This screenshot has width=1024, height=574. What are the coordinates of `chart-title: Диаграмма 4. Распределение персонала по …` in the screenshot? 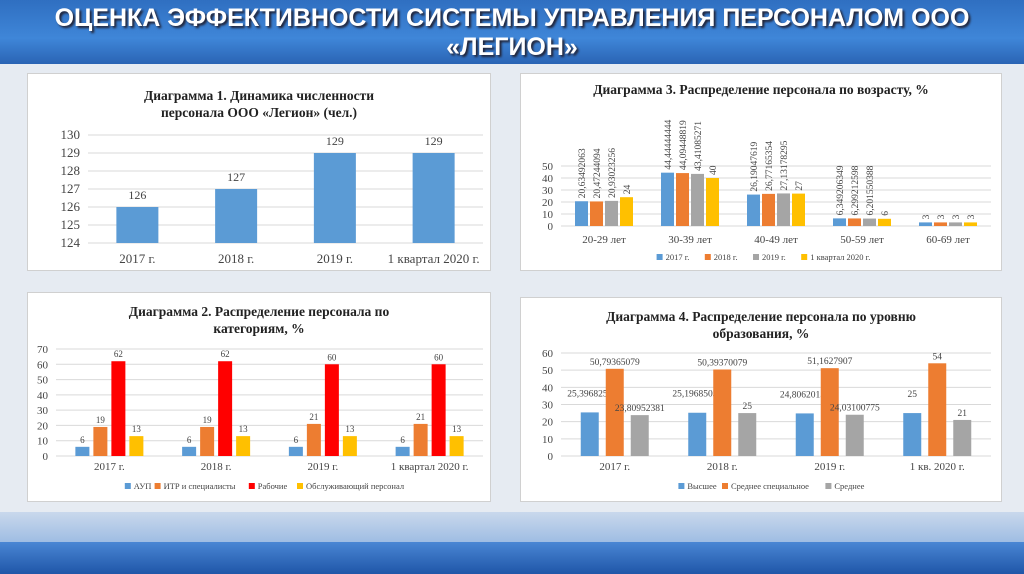 It's located at (761, 325).